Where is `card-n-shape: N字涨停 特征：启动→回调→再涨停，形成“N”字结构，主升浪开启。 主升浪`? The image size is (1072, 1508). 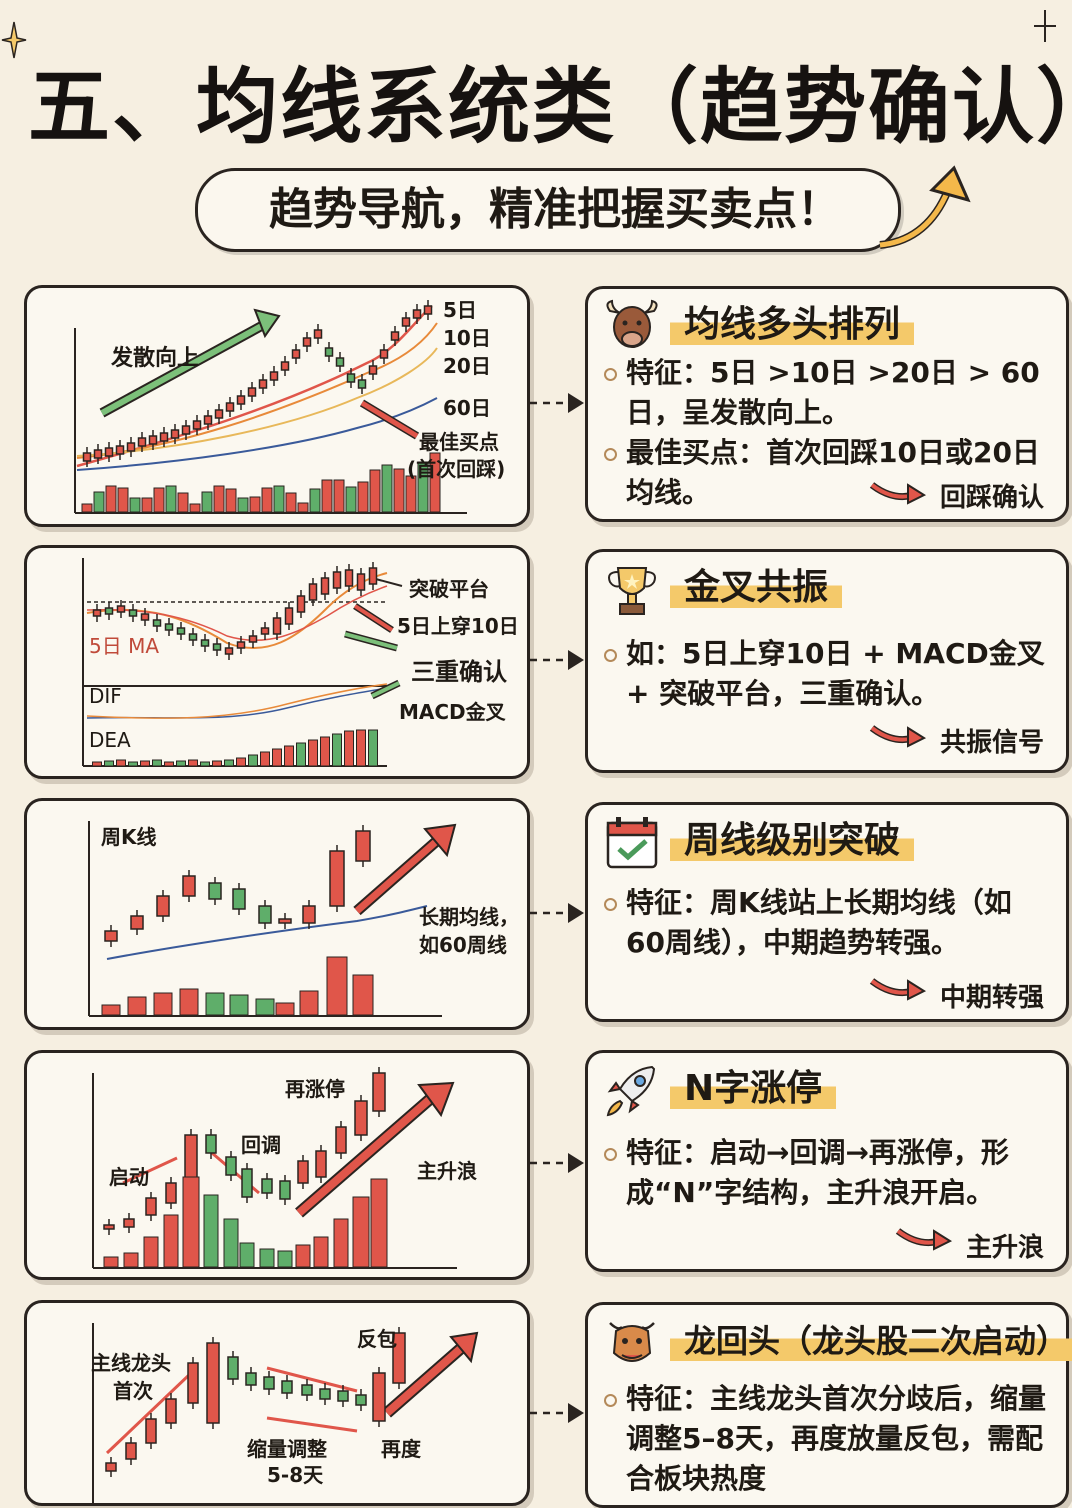 card-n-shape: N字涨停 特征：启动→回调→再涨停，形成“N”字结构，主升浪开启。 主升浪 is located at coordinates (827, 1161).